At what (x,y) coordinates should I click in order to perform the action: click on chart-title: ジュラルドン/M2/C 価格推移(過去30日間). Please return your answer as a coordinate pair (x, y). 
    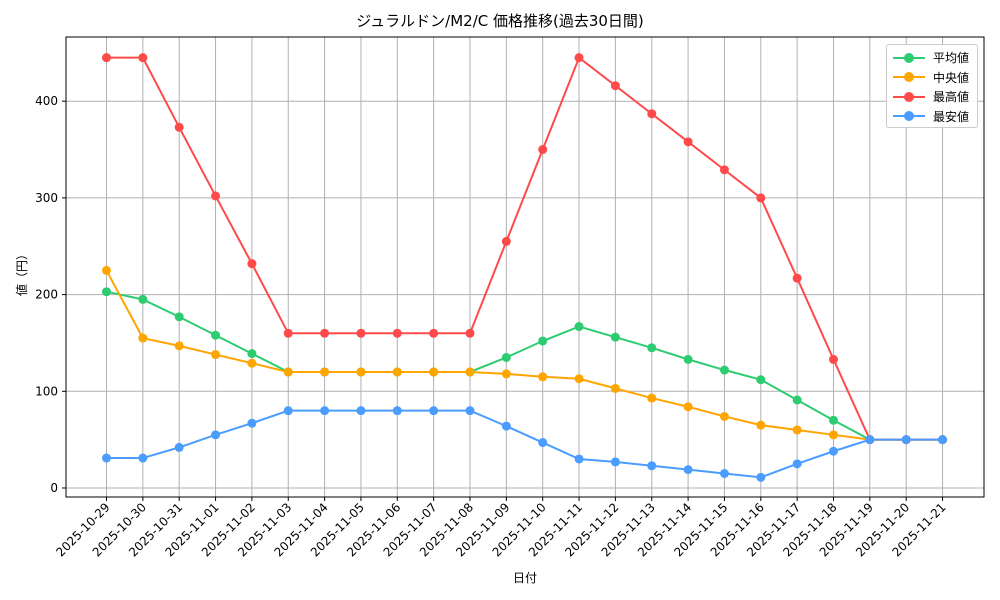
    Looking at the image, I should click on (500, 21).